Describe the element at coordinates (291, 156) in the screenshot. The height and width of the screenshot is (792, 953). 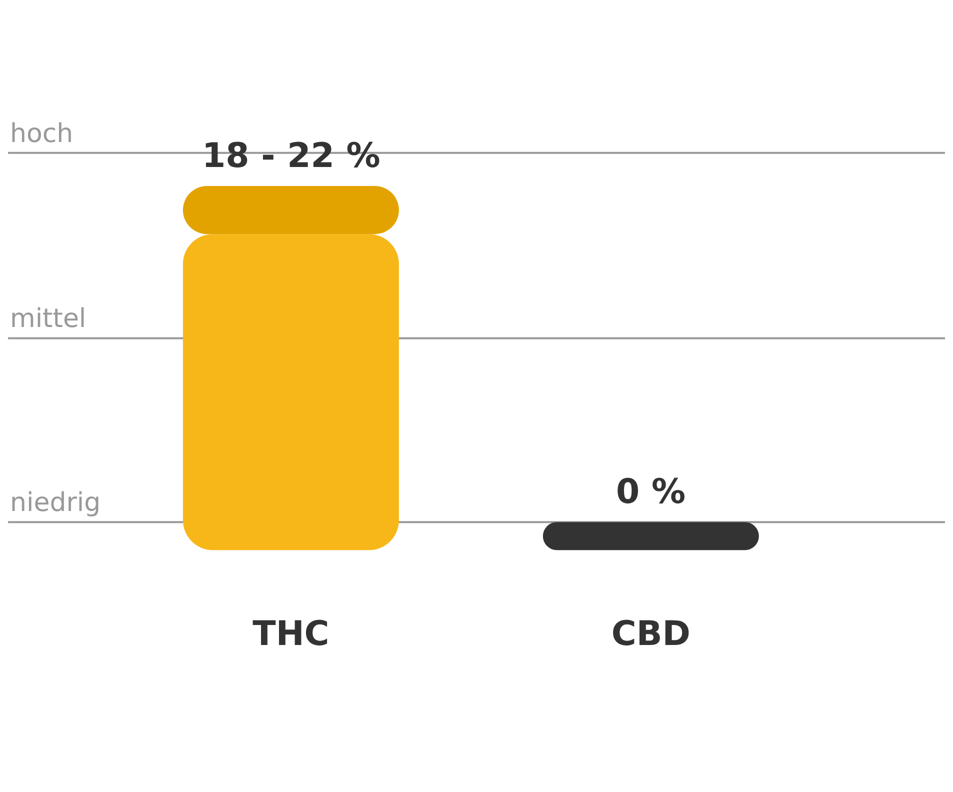
I see `text: 18 - 22 %` at that location.